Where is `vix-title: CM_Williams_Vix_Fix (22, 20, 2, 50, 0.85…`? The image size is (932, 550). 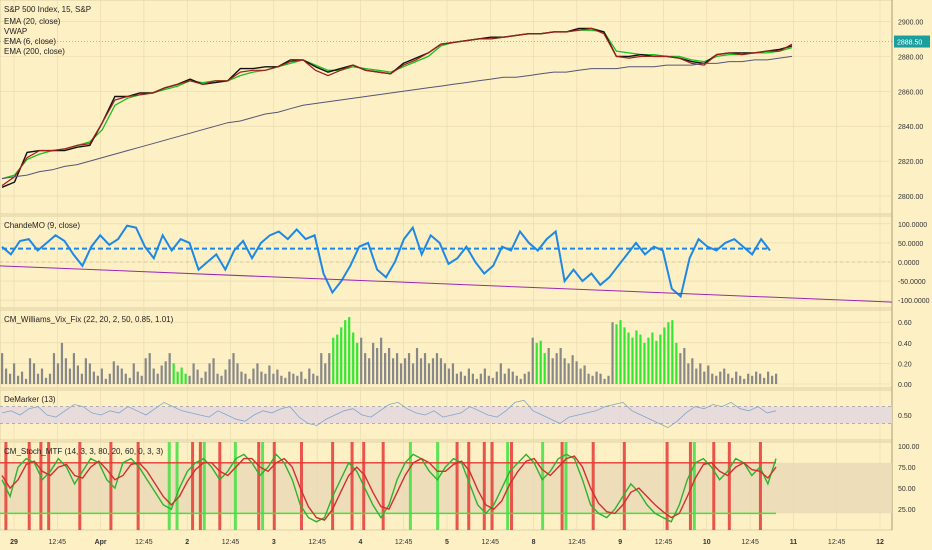
vix-title: CM_Williams_Vix_Fix (22, 20, 2, 50, 0.85… is located at coordinates (89, 319).